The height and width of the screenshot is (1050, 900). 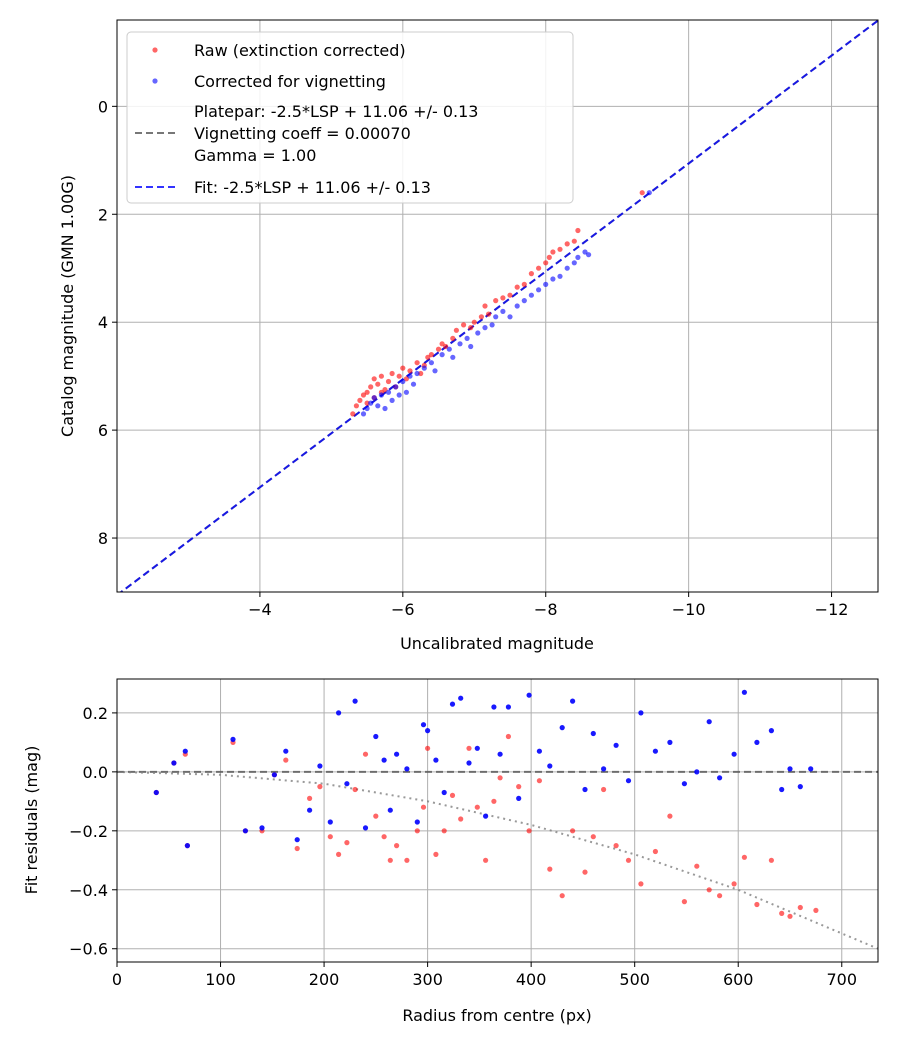 I want to click on top-y-tick-label: 8, so click(x=103, y=538).